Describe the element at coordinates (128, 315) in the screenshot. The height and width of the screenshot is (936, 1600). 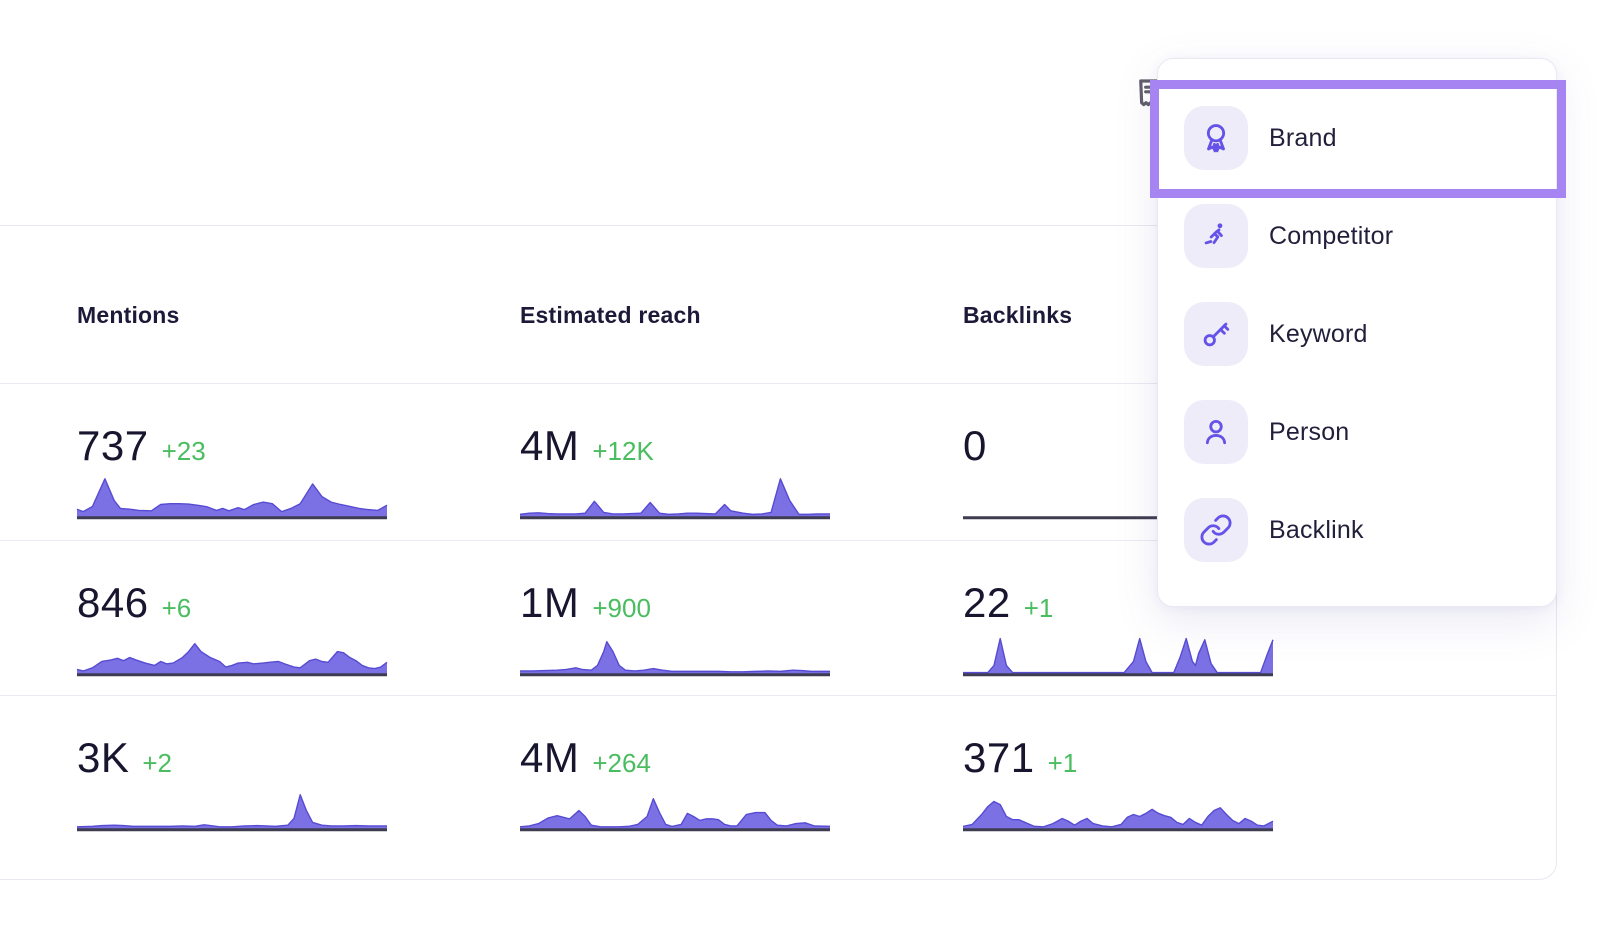
I see `column-header-mentions: Mentions` at that location.